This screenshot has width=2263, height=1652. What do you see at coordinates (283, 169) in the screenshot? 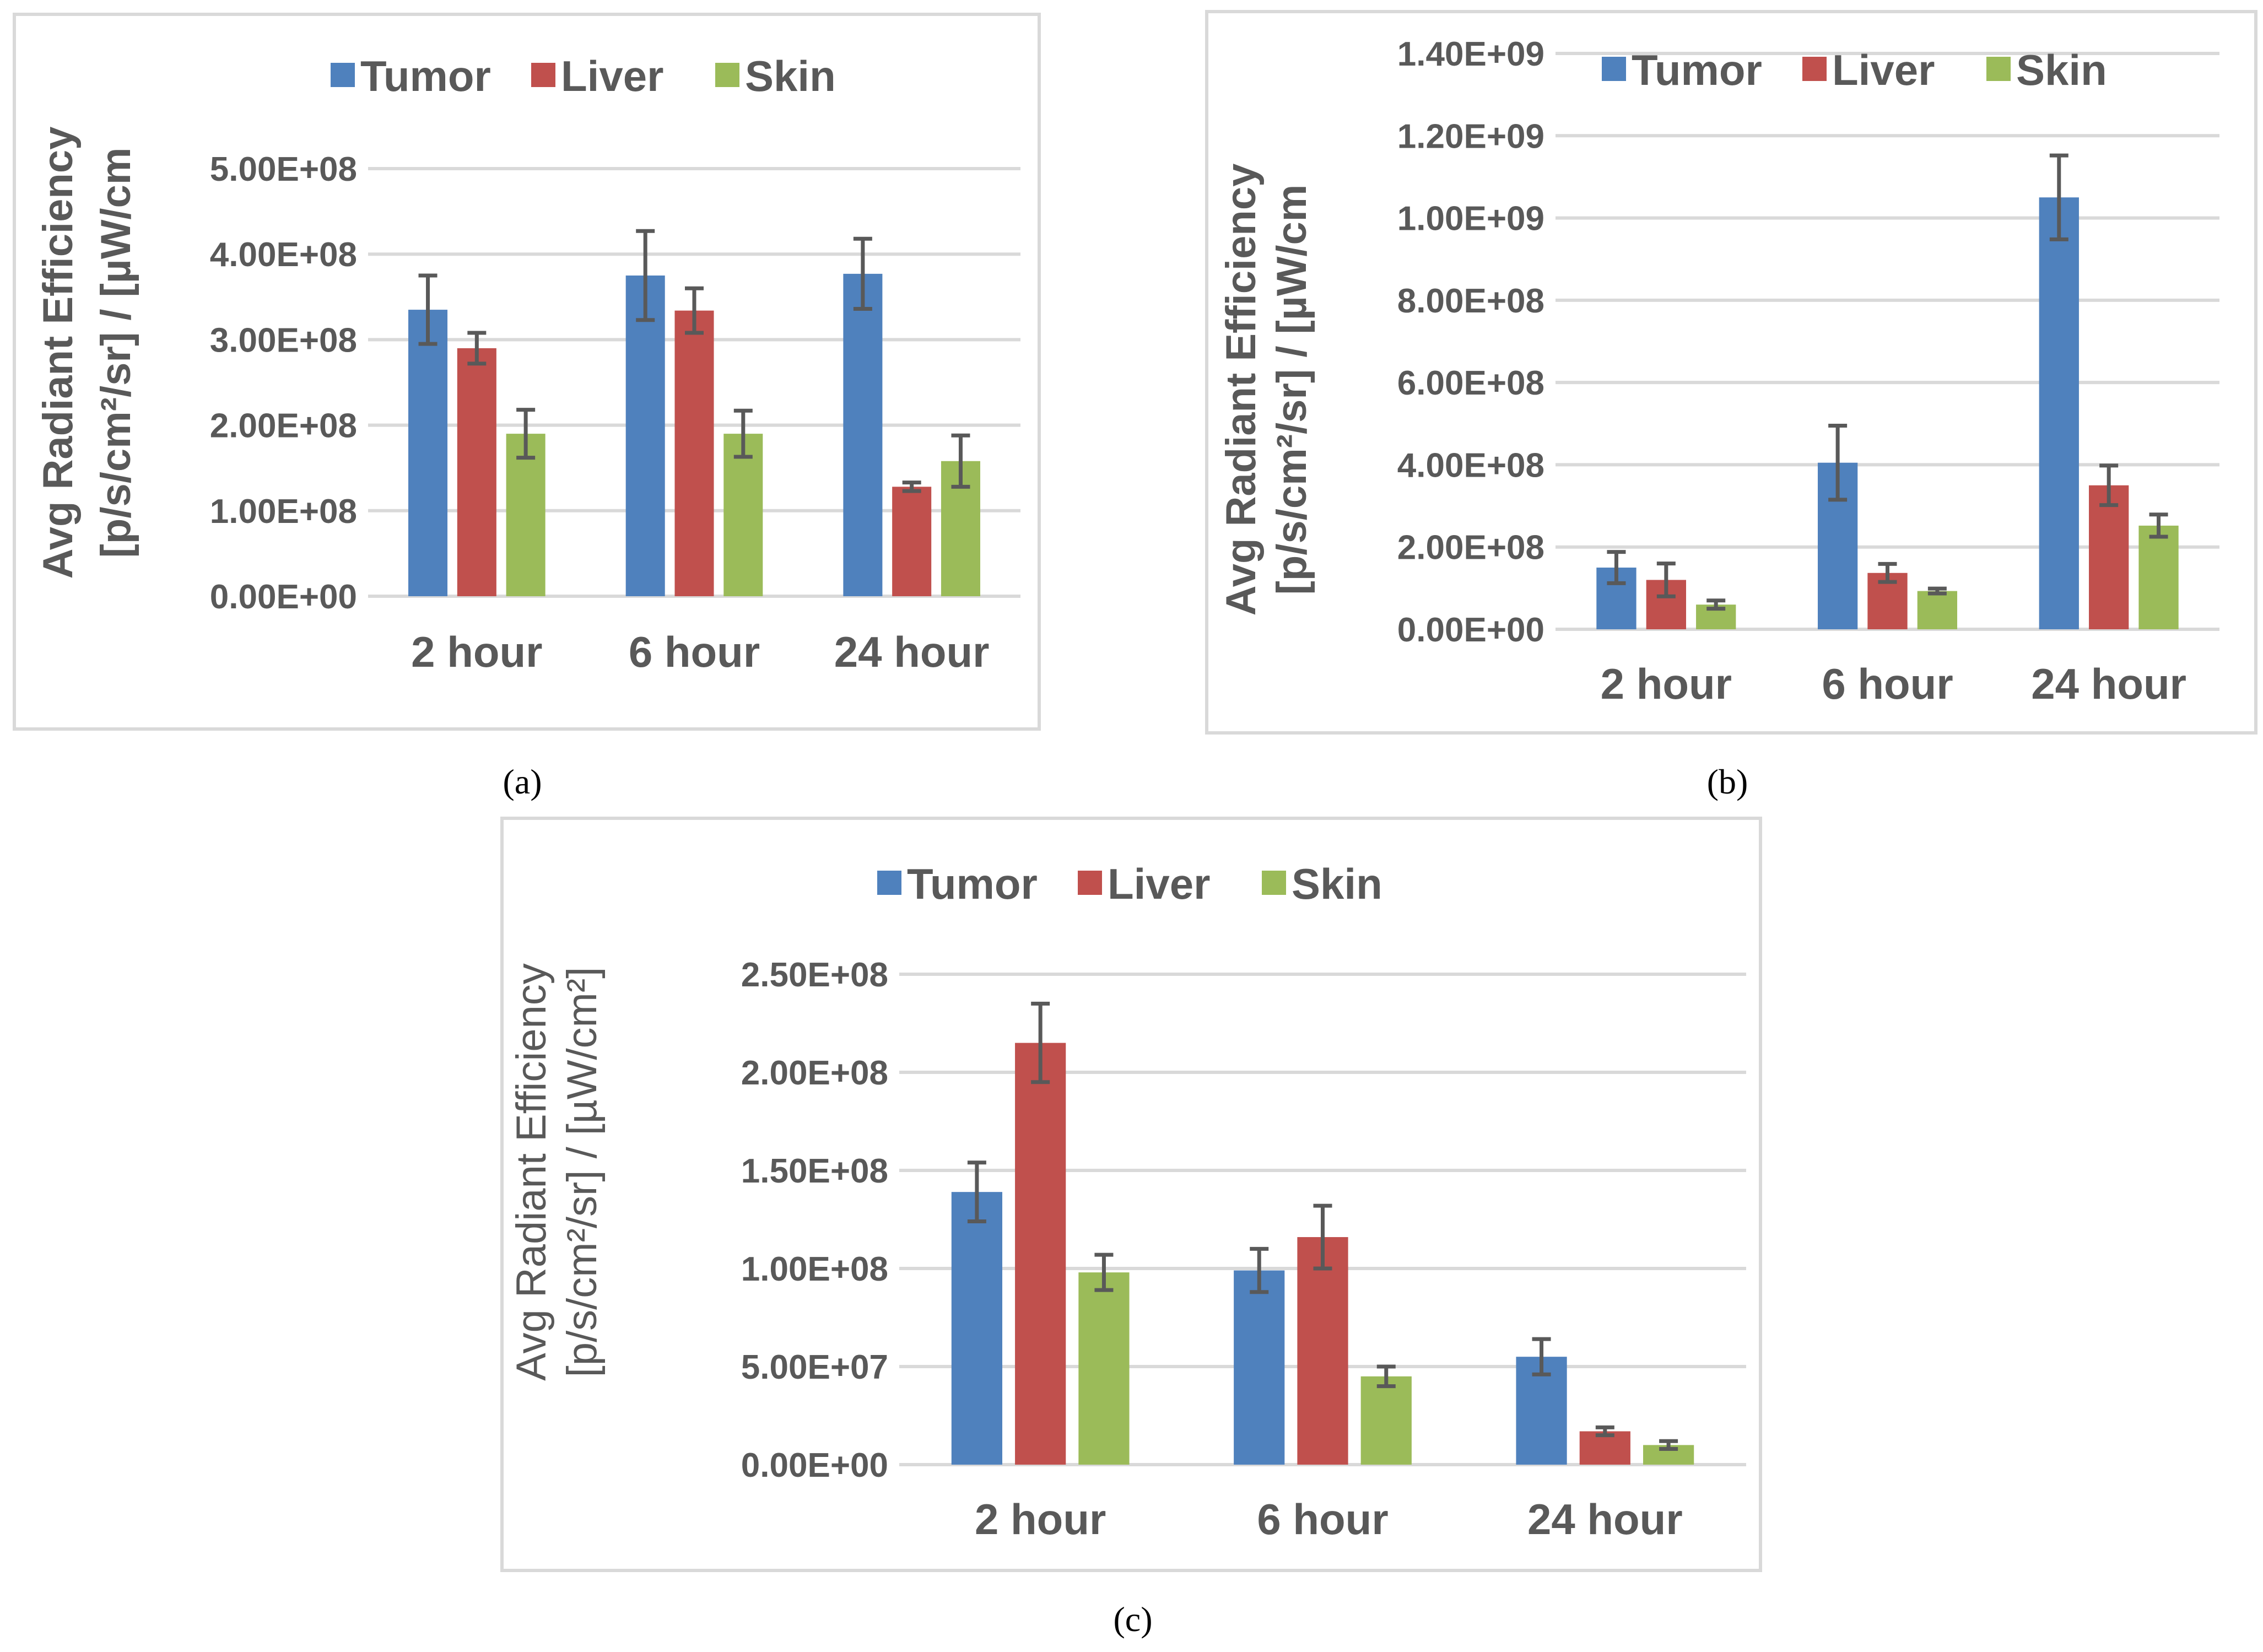
I see `y-tick-label: 5.00E+08` at bounding box center [283, 169].